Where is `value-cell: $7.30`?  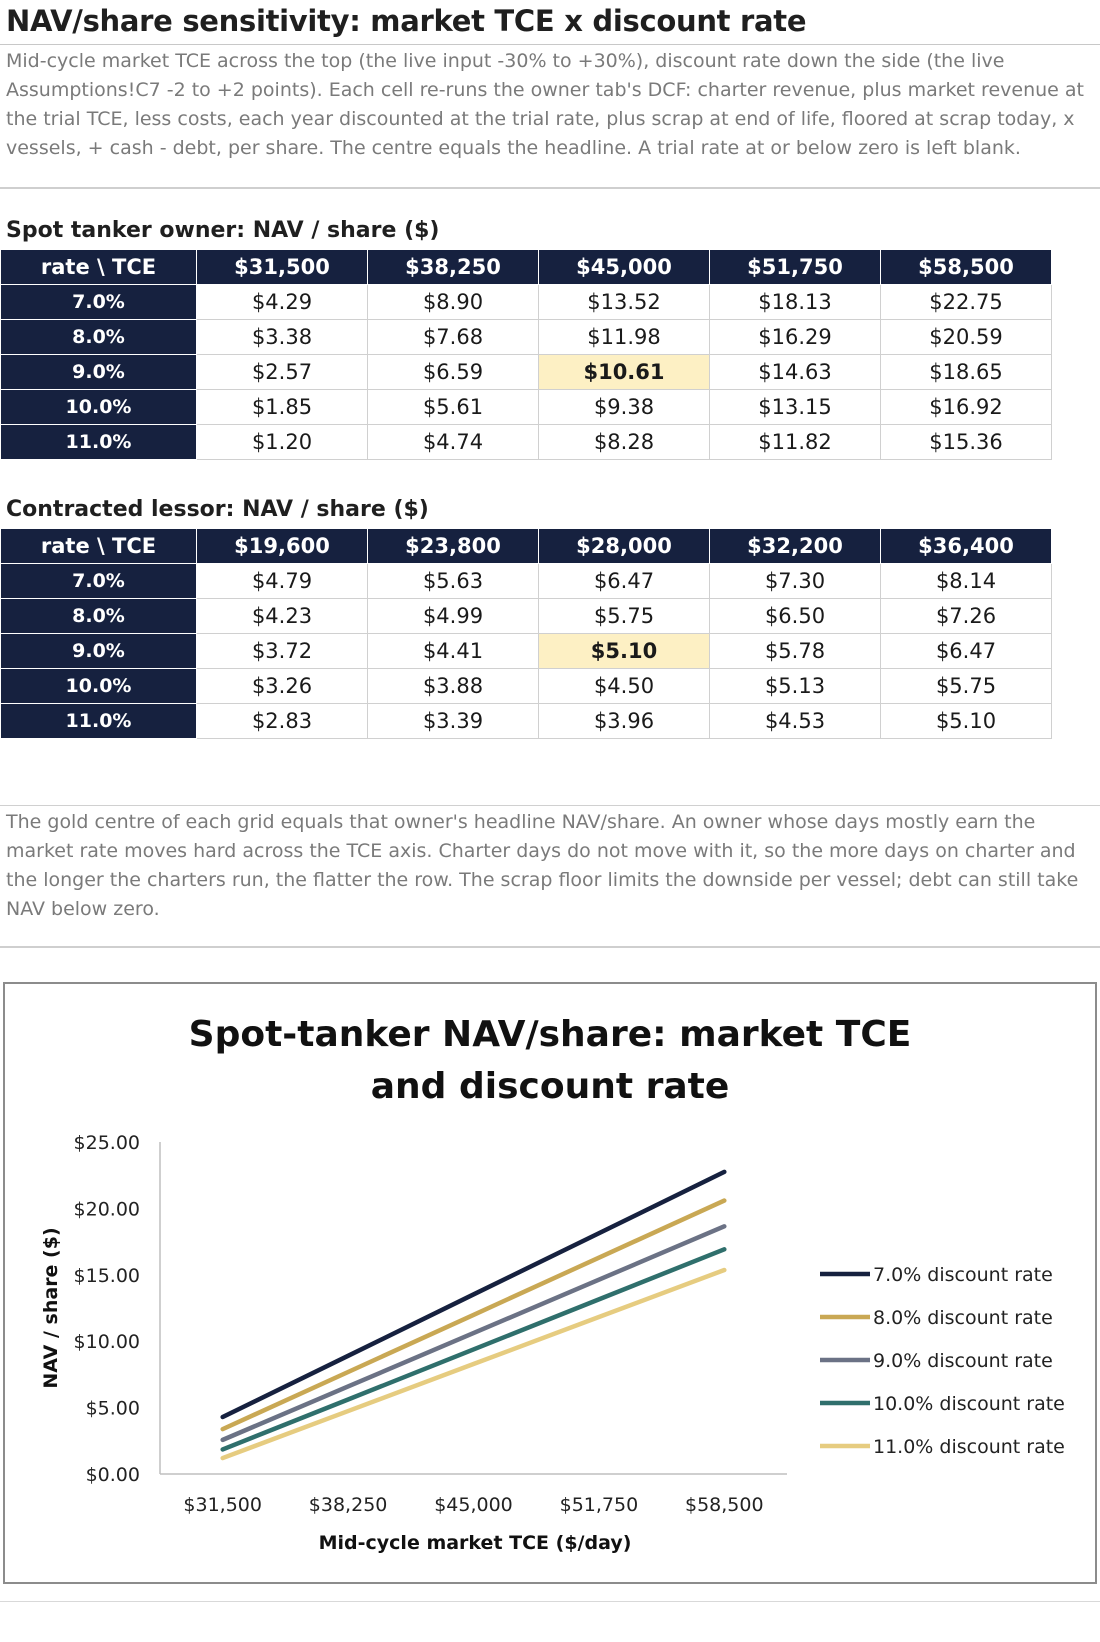 value-cell: $7.30 is located at coordinates (795, 581).